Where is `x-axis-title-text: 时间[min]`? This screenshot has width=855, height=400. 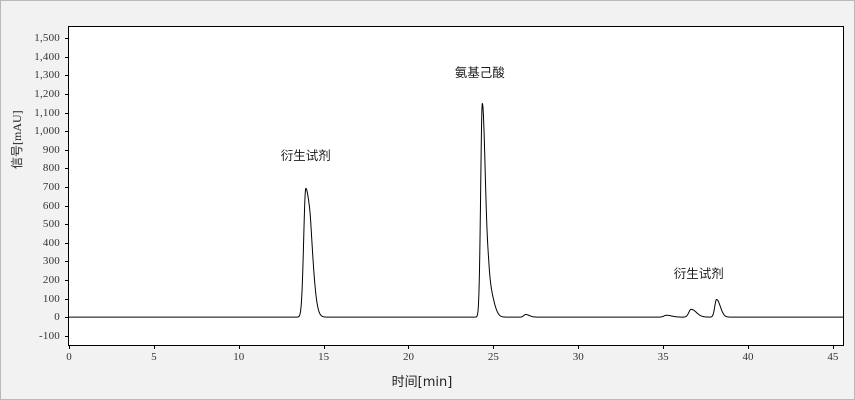
x-axis-title-text: 时间[min] is located at coordinates (422, 382).